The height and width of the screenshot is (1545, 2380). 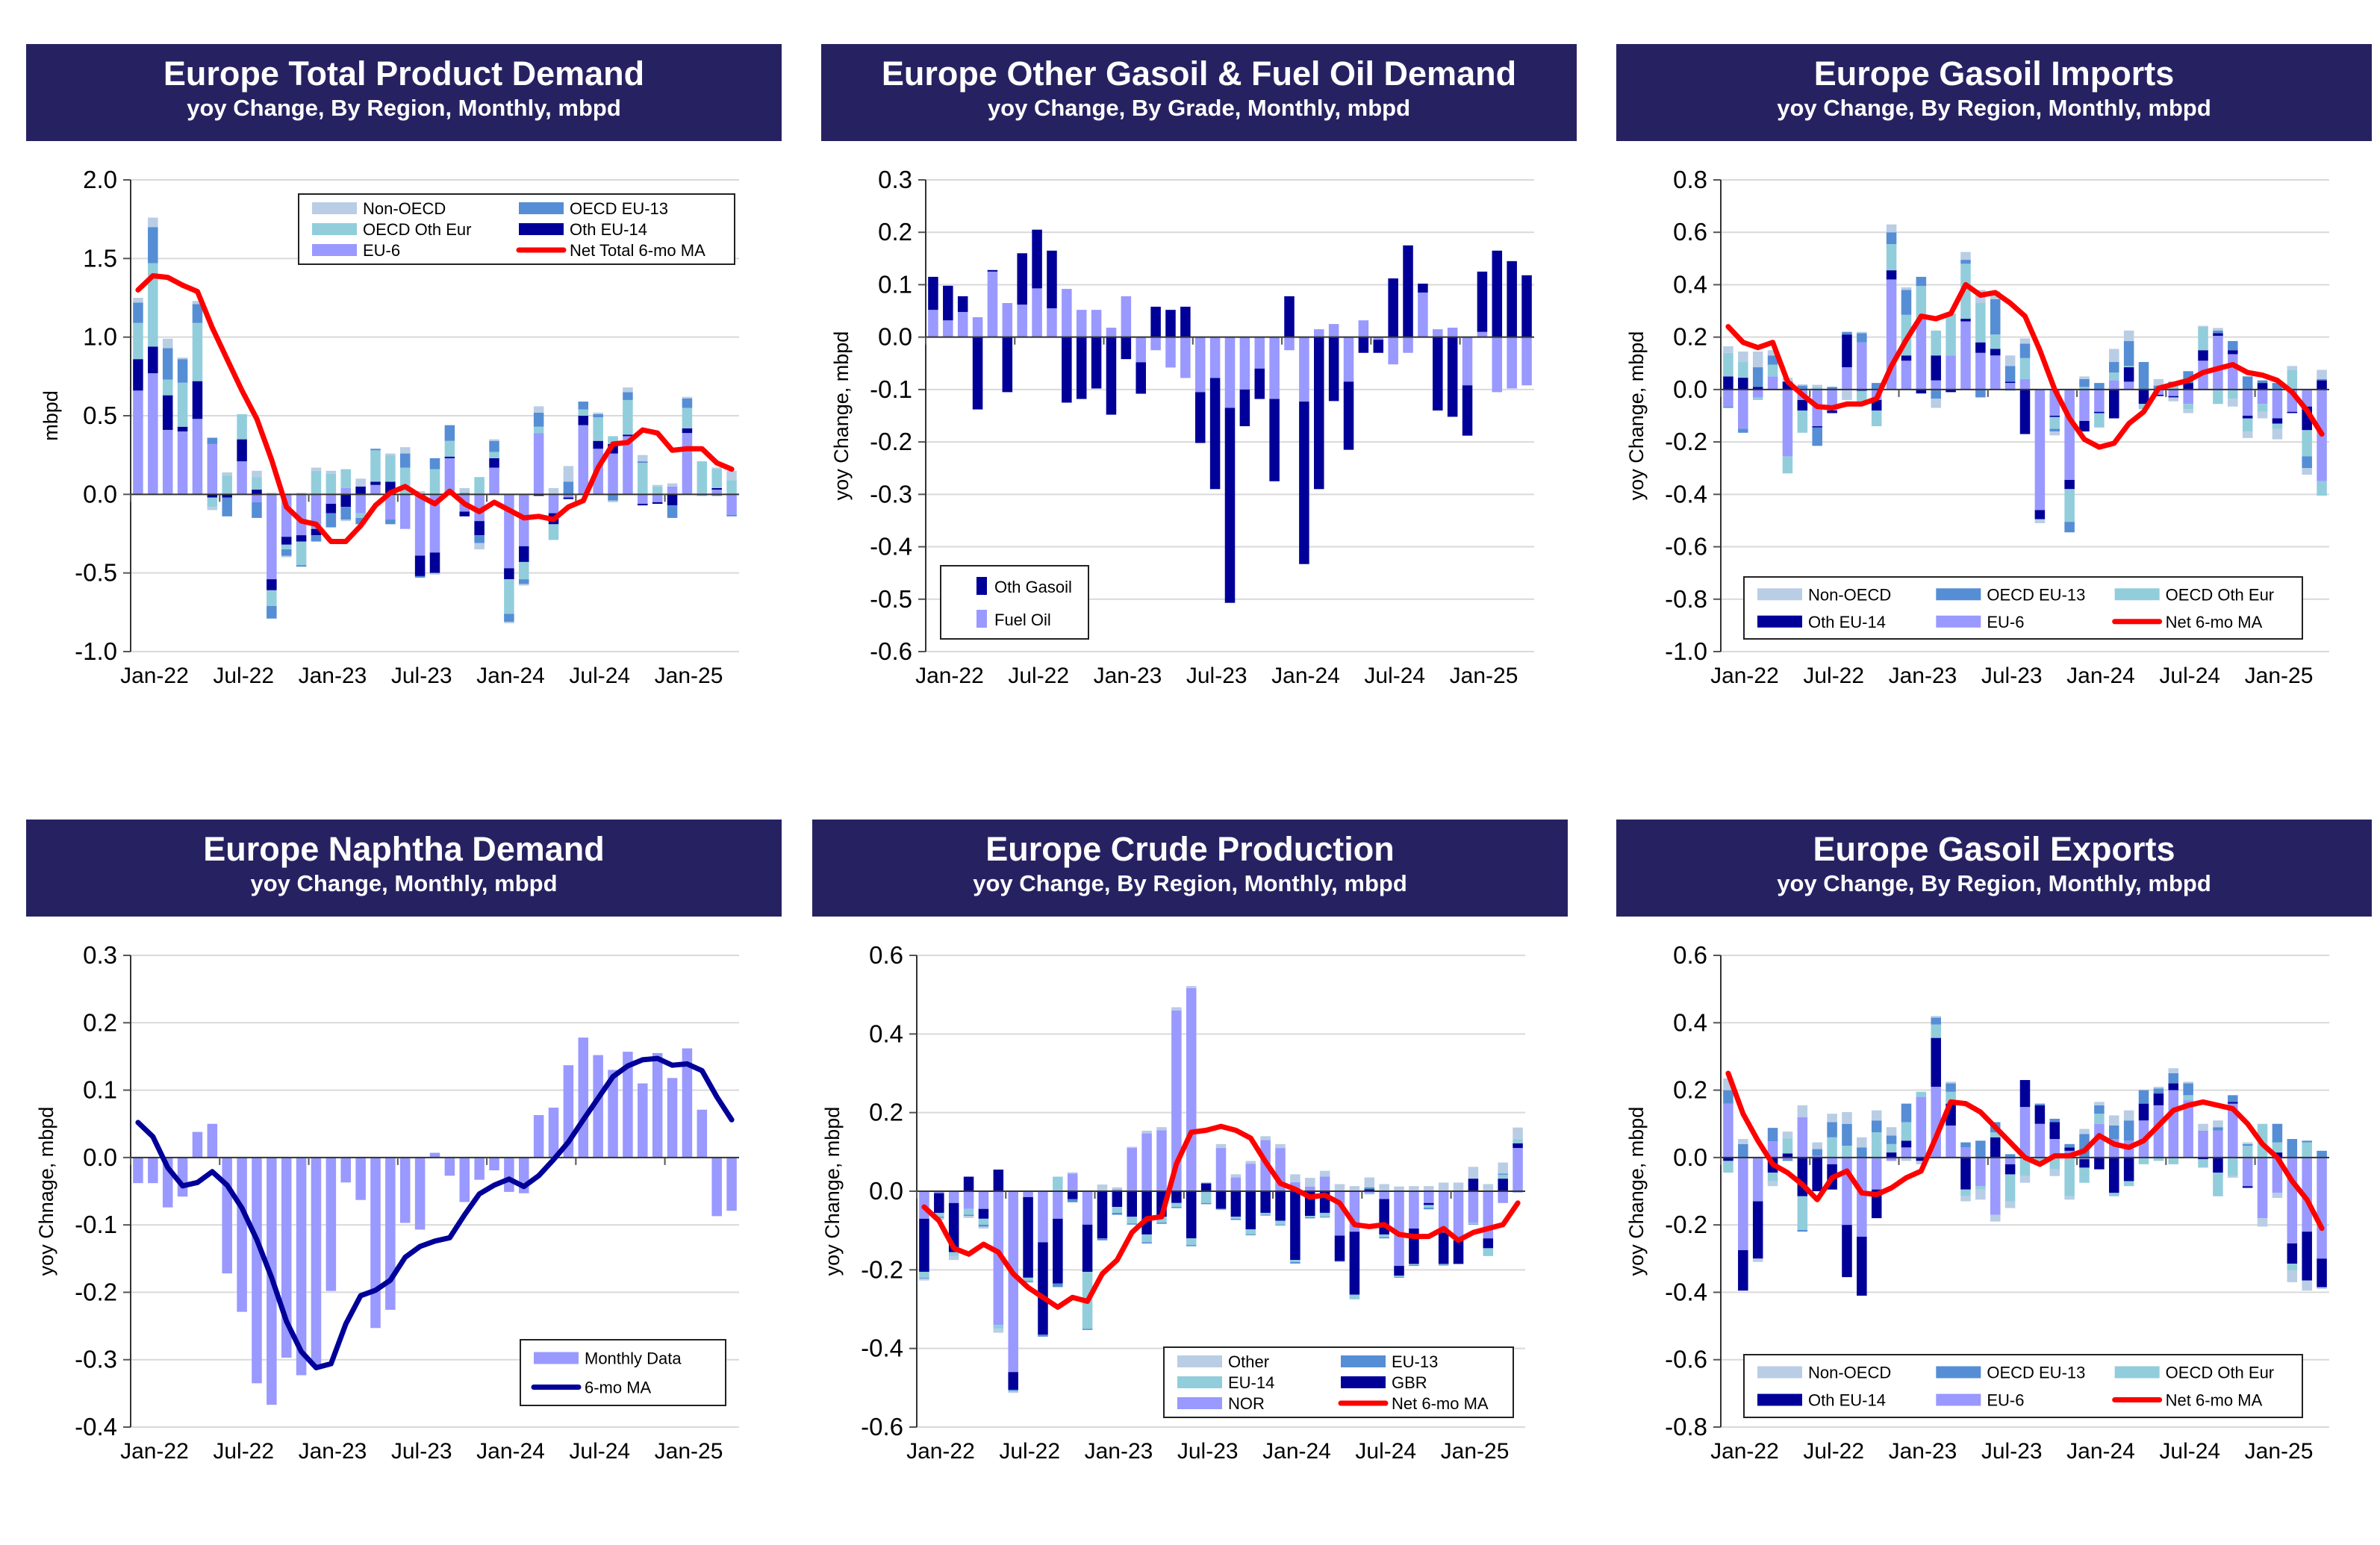 I want to click on legend-swatch-nor, so click(x=1199, y=1403).